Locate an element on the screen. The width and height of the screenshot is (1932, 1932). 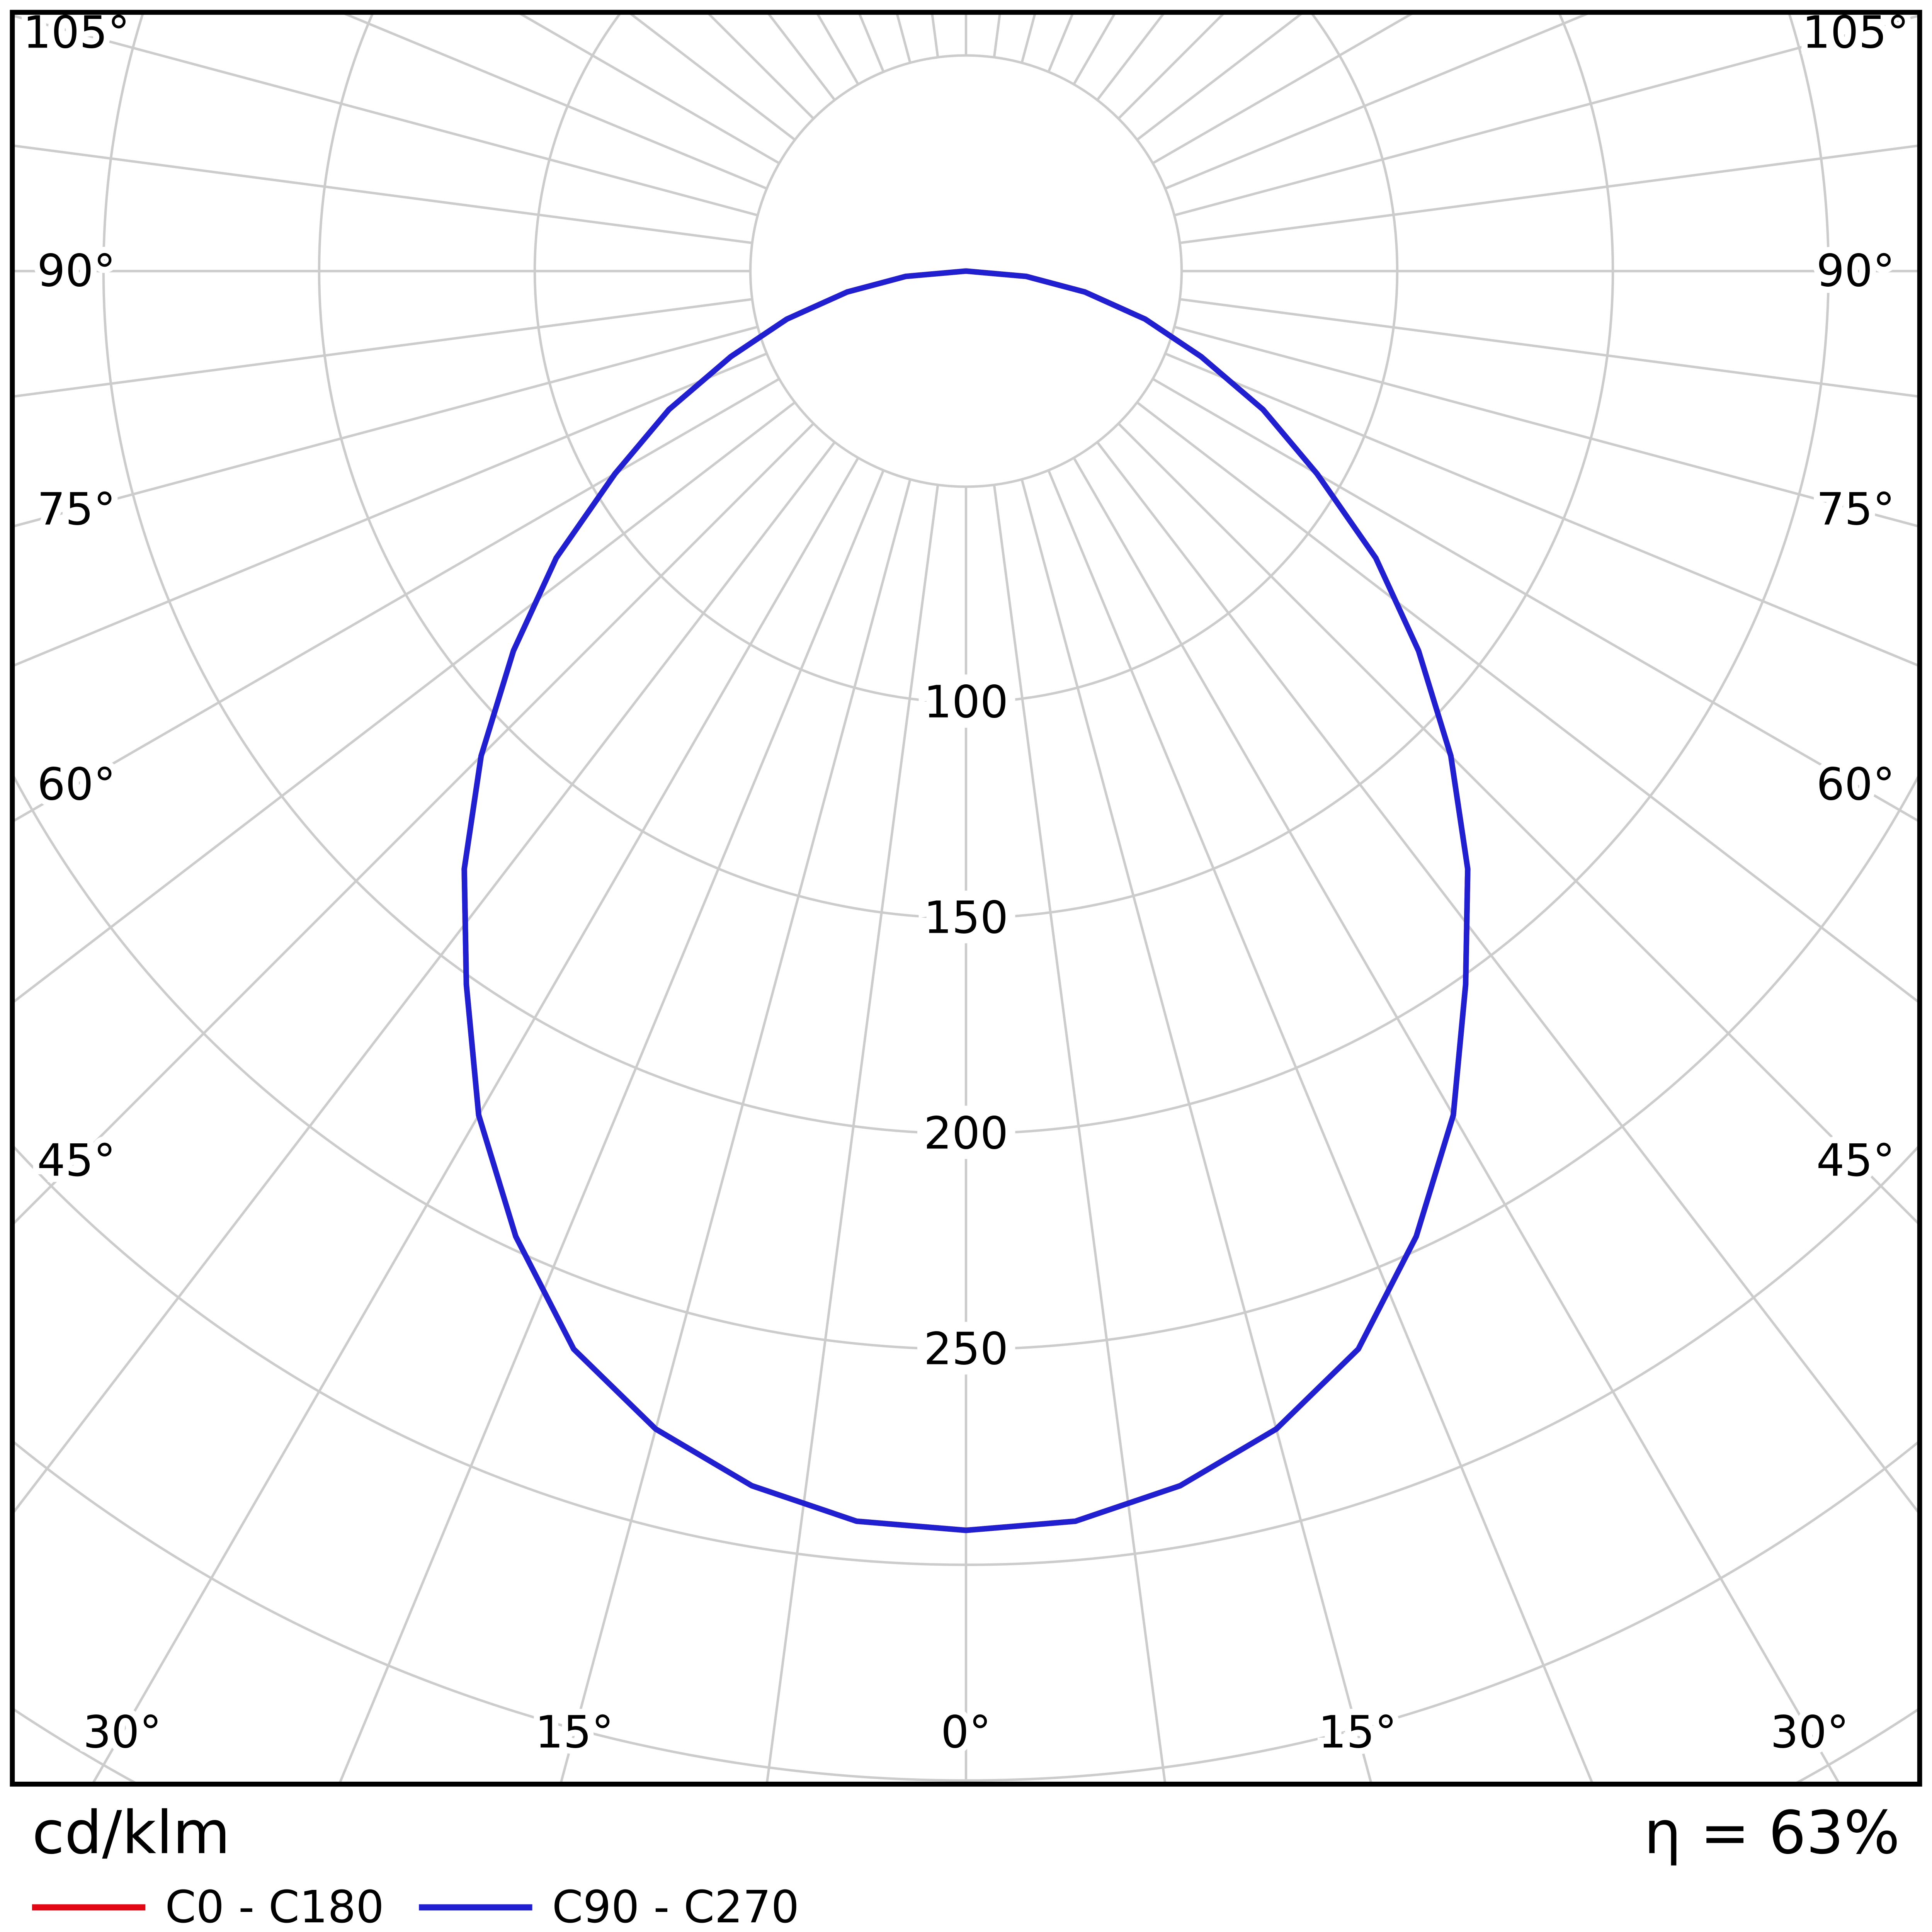
angle-tick-label: 0° is located at coordinates (966, 1732).